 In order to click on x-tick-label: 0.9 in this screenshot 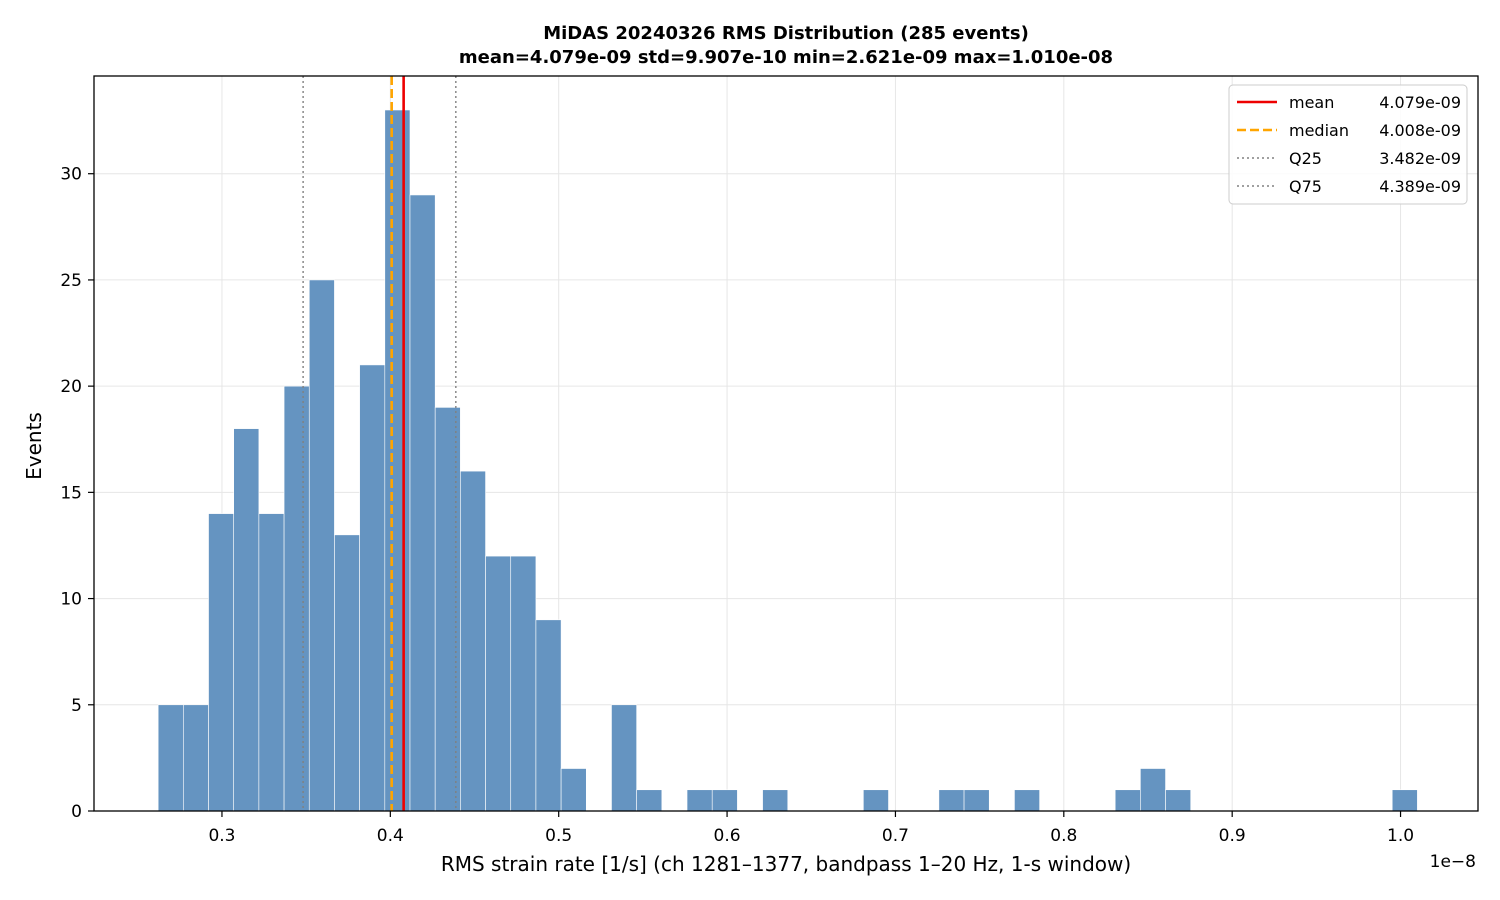, I will do `click(1232, 836)`.